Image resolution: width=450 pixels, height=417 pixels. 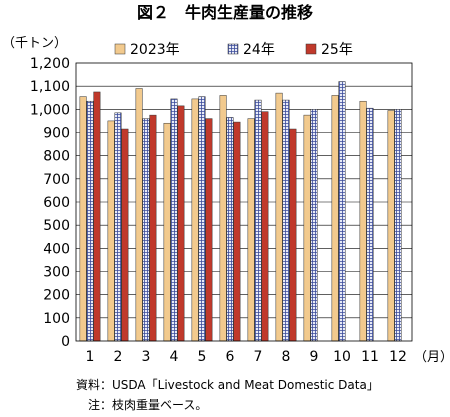 What do you see at coordinates (230, 357) in the screenshot?
I see `x-tick-label: 6` at bounding box center [230, 357].